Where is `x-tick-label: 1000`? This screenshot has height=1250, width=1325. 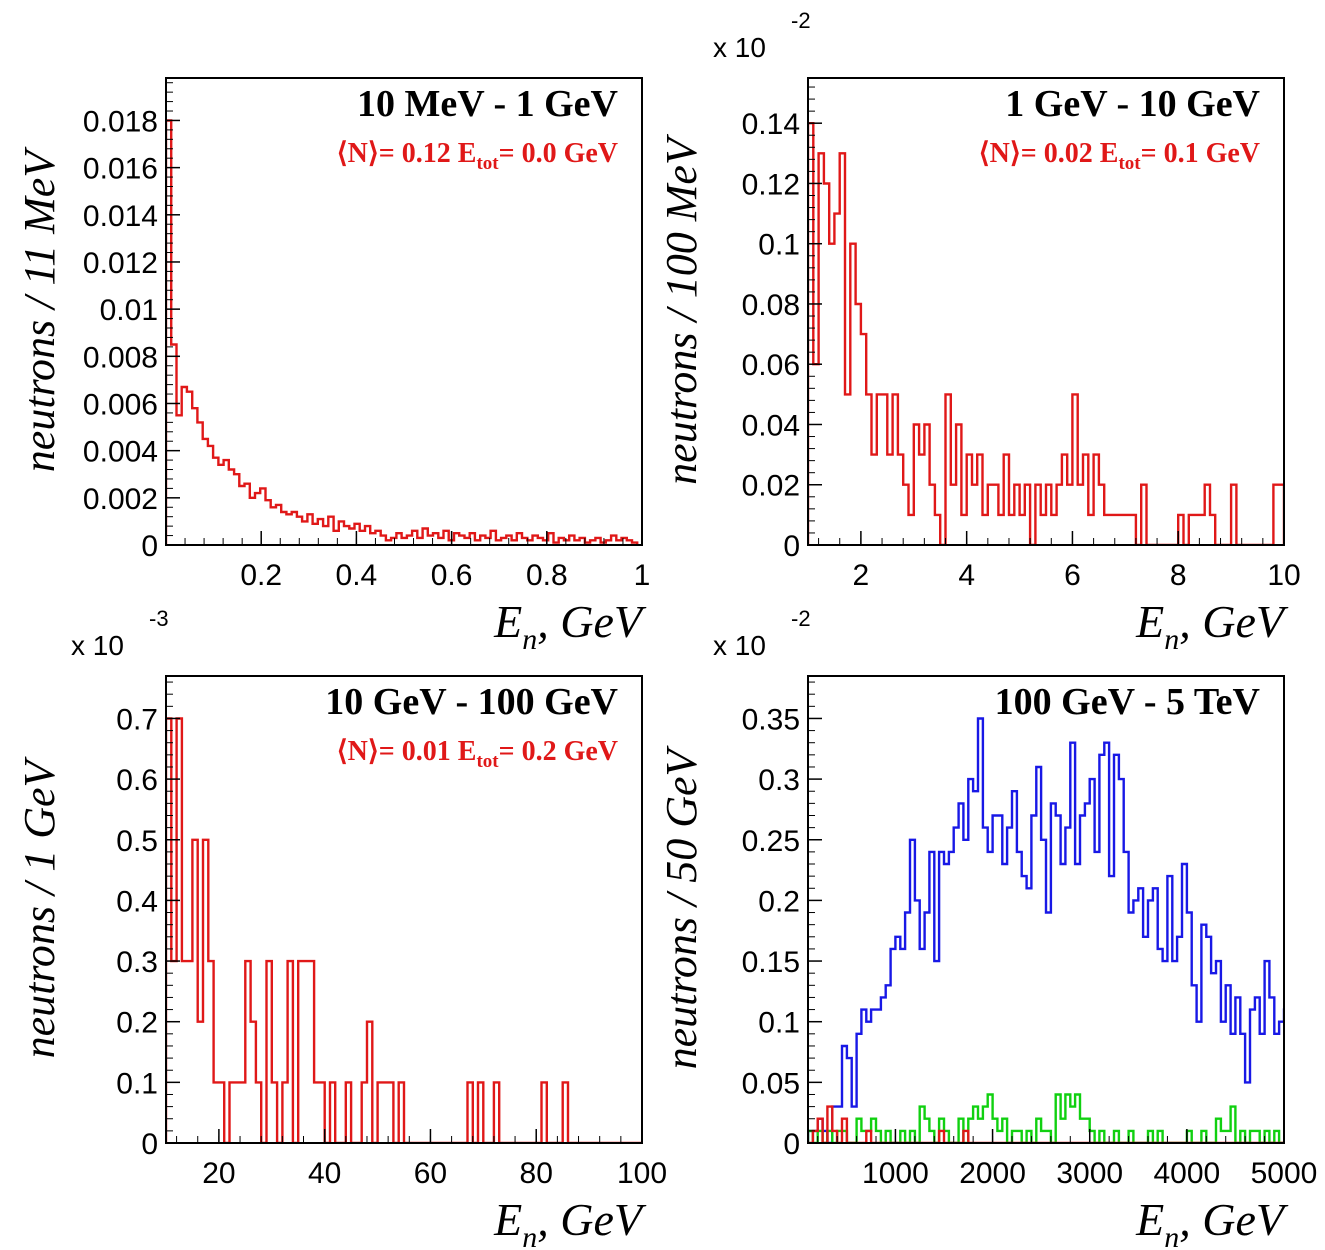
x-tick-label: 1000 is located at coordinates (895, 1173).